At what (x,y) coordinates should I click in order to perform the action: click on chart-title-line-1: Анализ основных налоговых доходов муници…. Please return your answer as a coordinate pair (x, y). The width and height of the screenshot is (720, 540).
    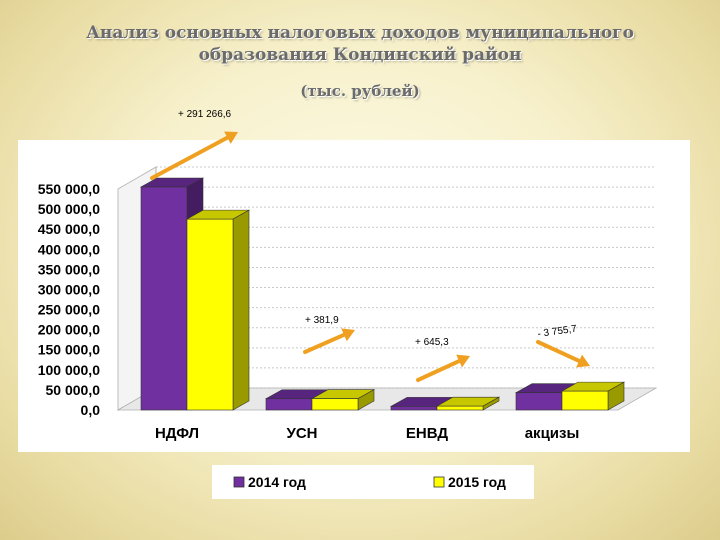
    Looking at the image, I should click on (360, 33).